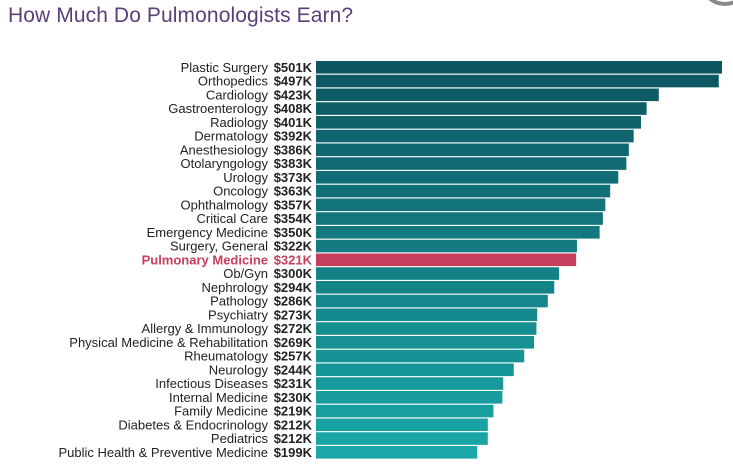  I want to click on value-label: $257K, so click(293, 356).